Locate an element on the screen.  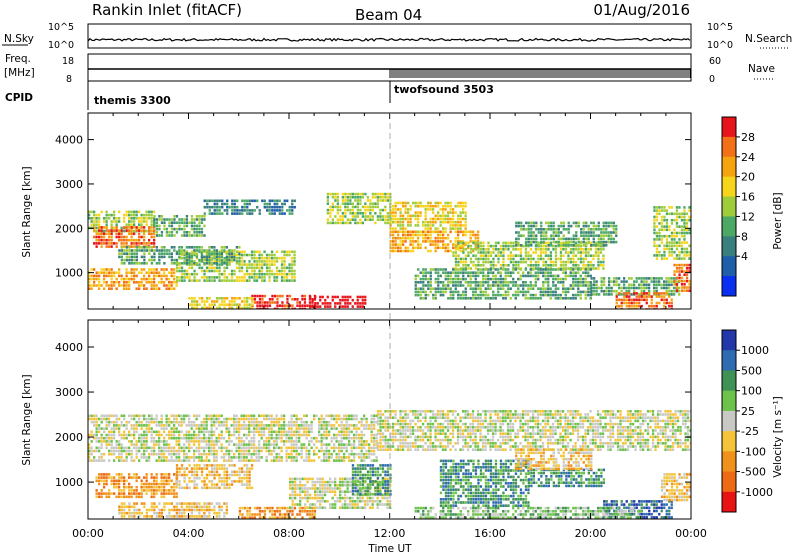
noise-right-label: N.Search is located at coordinates (768, 39).